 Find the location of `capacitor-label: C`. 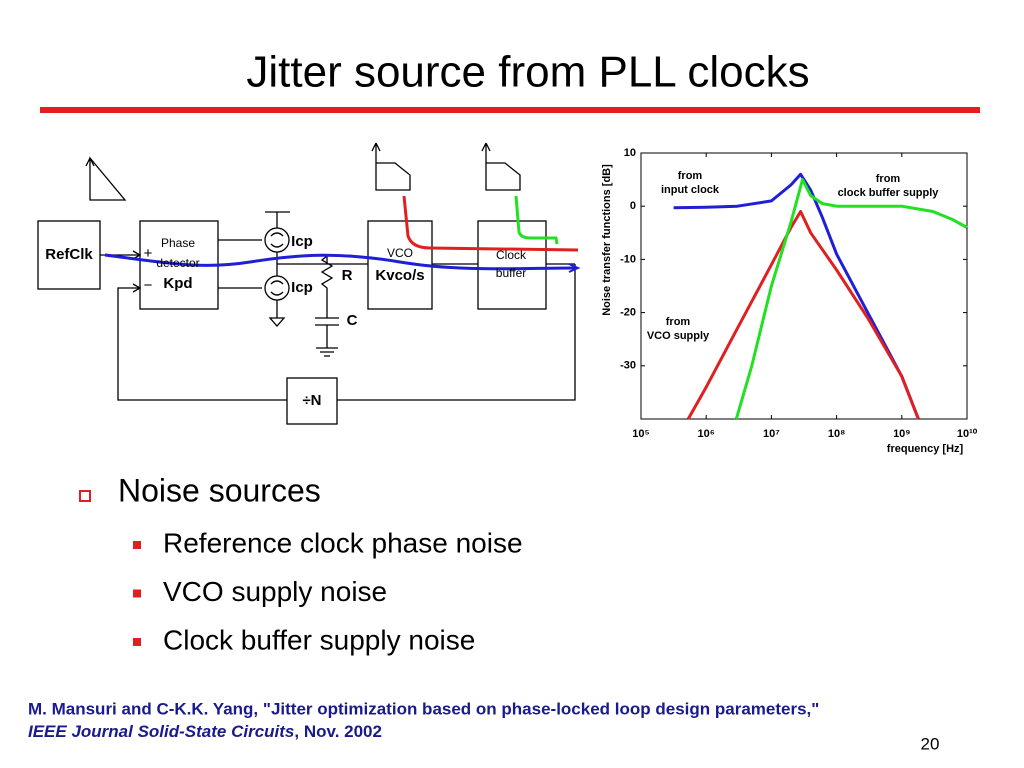

capacitor-label: C is located at coordinates (352, 320).